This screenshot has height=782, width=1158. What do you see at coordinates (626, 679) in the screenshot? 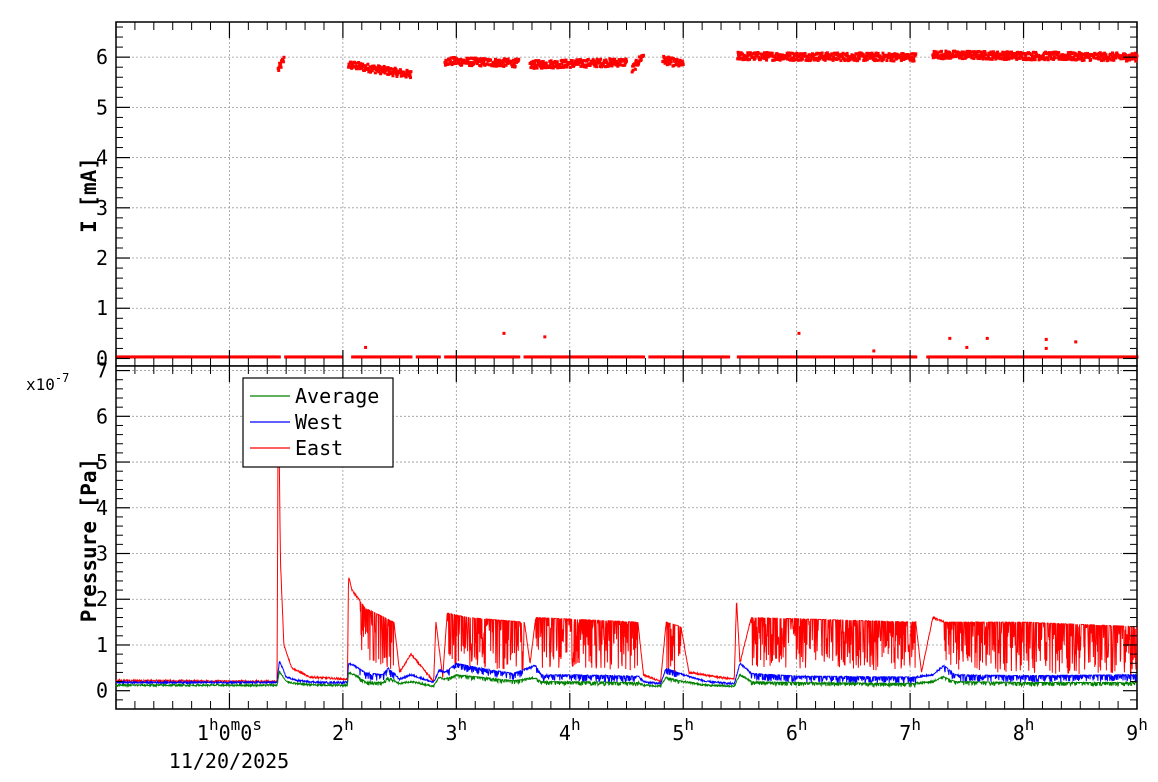
I see `pressure-line-average` at bounding box center [626, 679].